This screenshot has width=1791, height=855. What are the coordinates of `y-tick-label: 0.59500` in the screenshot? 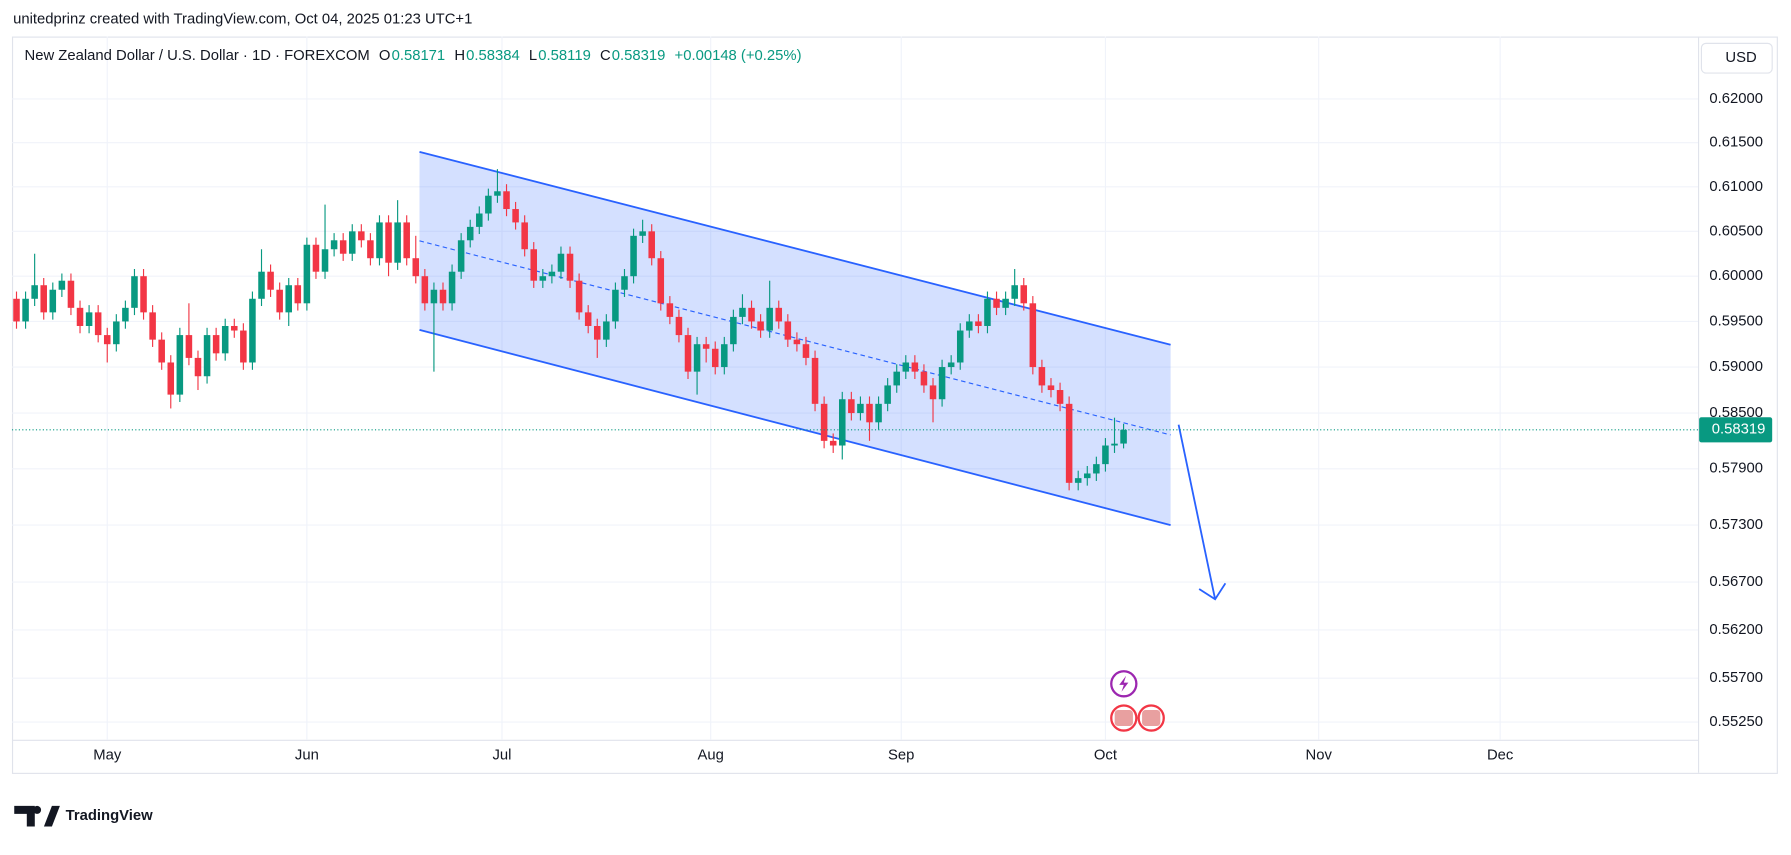 It's located at (1736, 321).